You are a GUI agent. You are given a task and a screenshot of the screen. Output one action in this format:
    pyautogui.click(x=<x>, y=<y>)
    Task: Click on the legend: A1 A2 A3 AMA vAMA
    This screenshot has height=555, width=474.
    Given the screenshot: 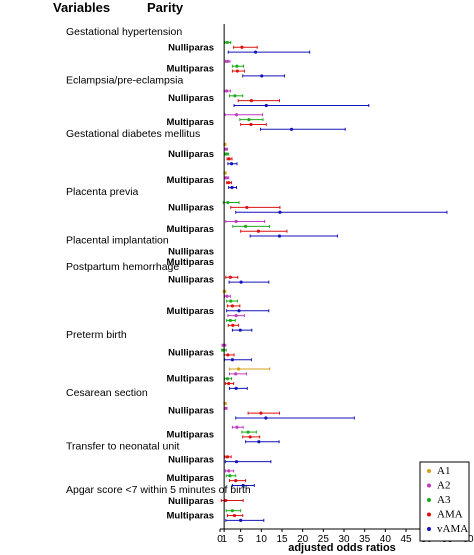 What is the action you would take?
    pyautogui.click(x=444, y=501)
    